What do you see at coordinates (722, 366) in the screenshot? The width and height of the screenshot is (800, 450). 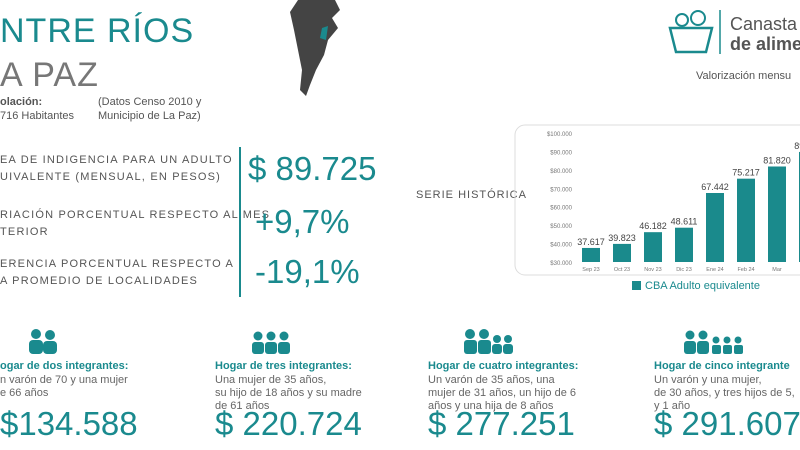 I see `household-title: Hogar de cinco integrante` at bounding box center [722, 366].